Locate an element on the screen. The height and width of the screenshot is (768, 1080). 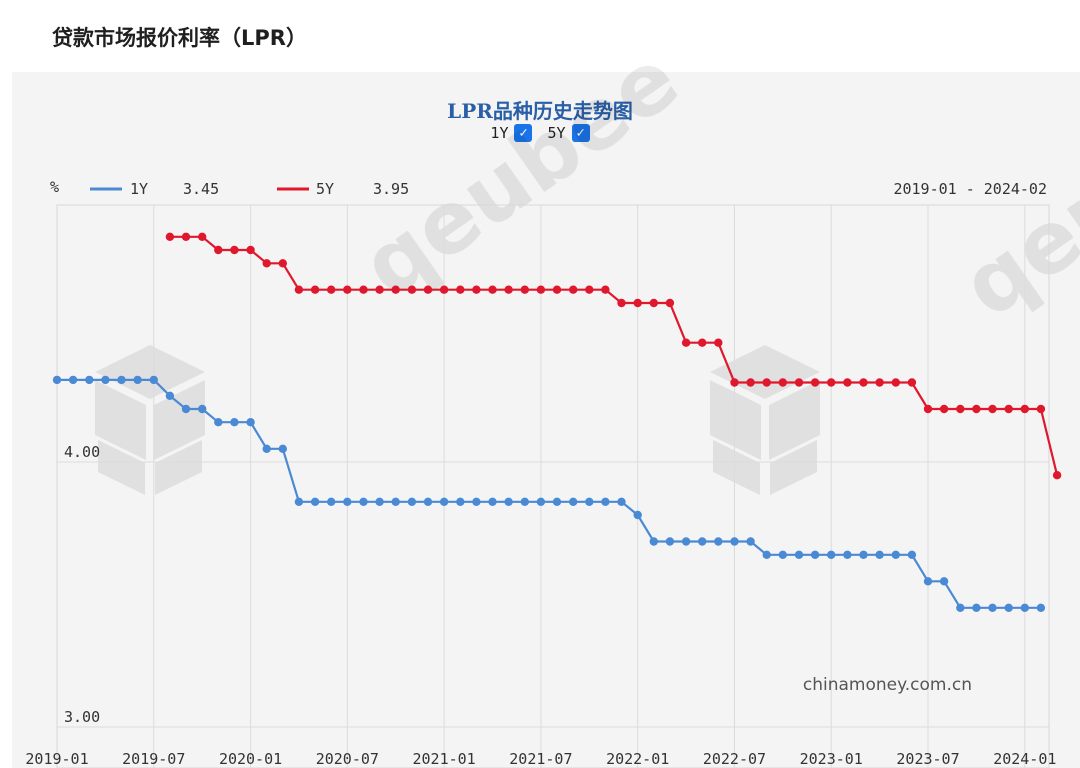
legend-1y: 1Y 3.45 is located at coordinates (154, 189).